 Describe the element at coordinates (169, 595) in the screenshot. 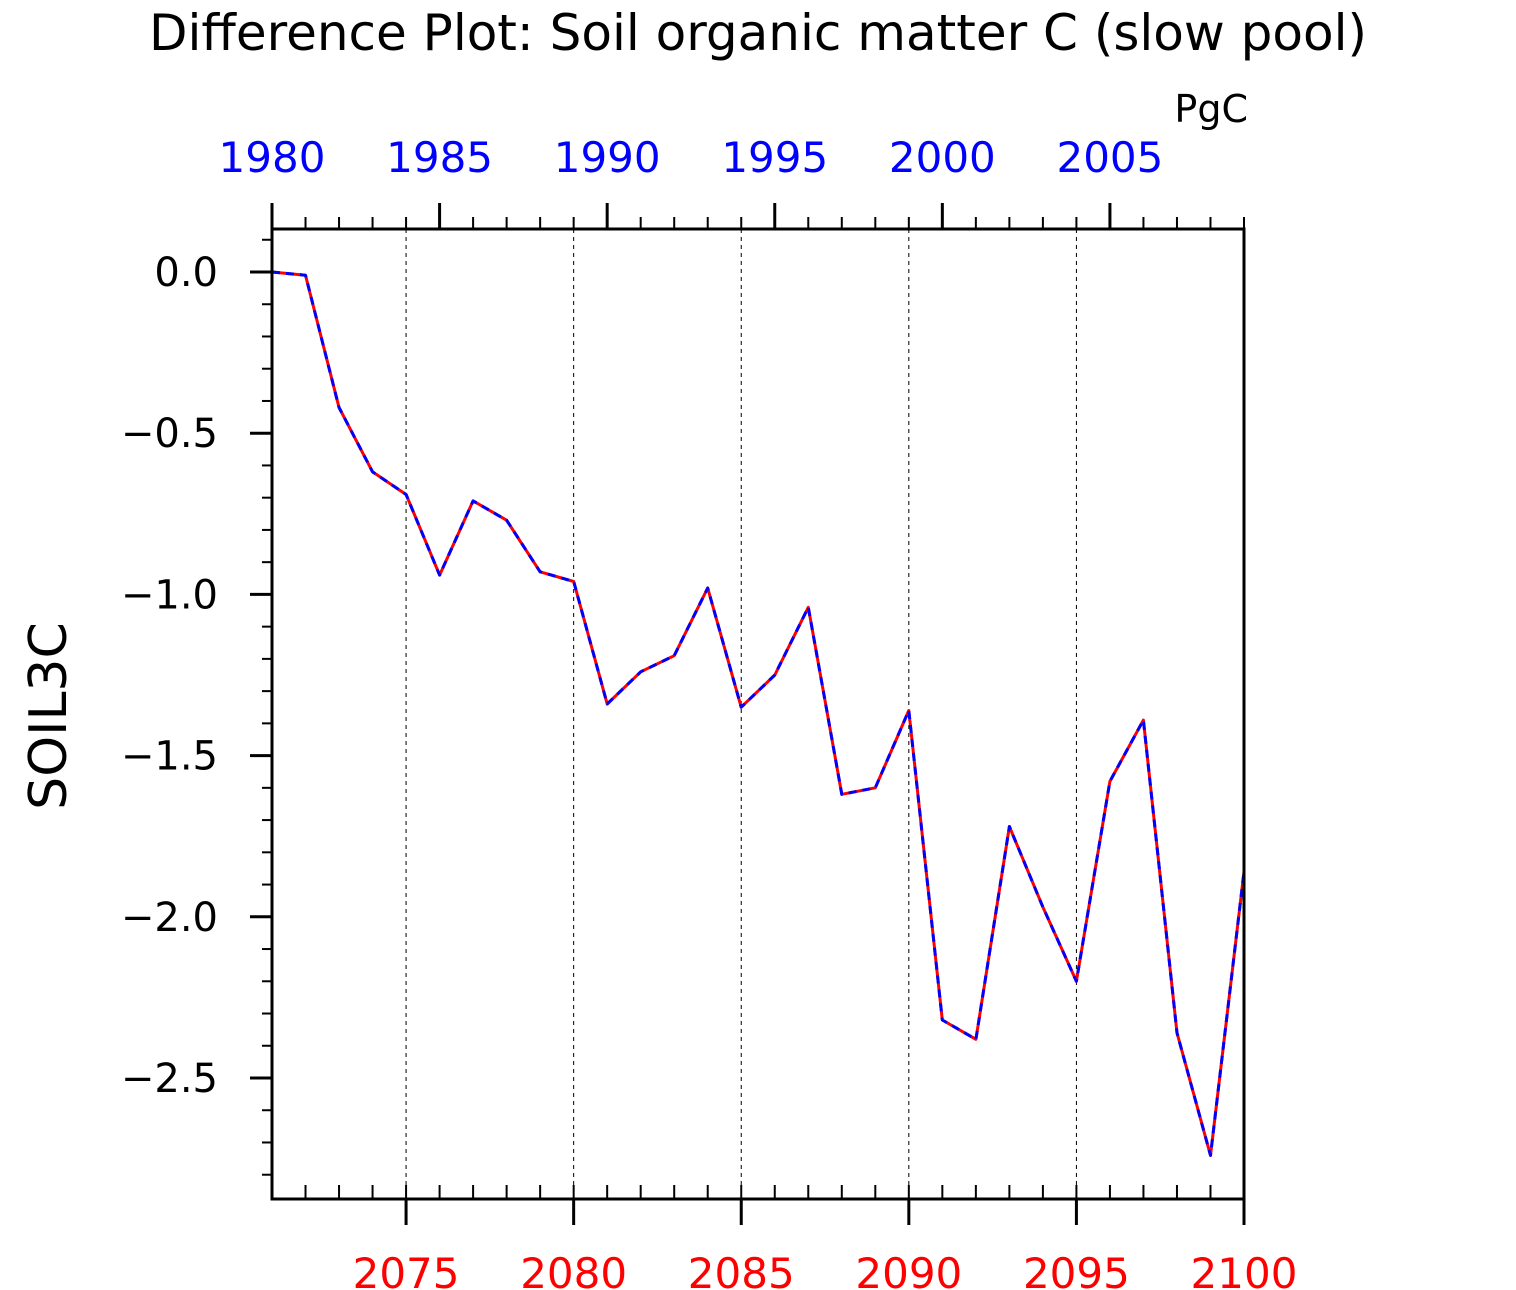

I see `y-tick-label-2: −1.0` at that location.